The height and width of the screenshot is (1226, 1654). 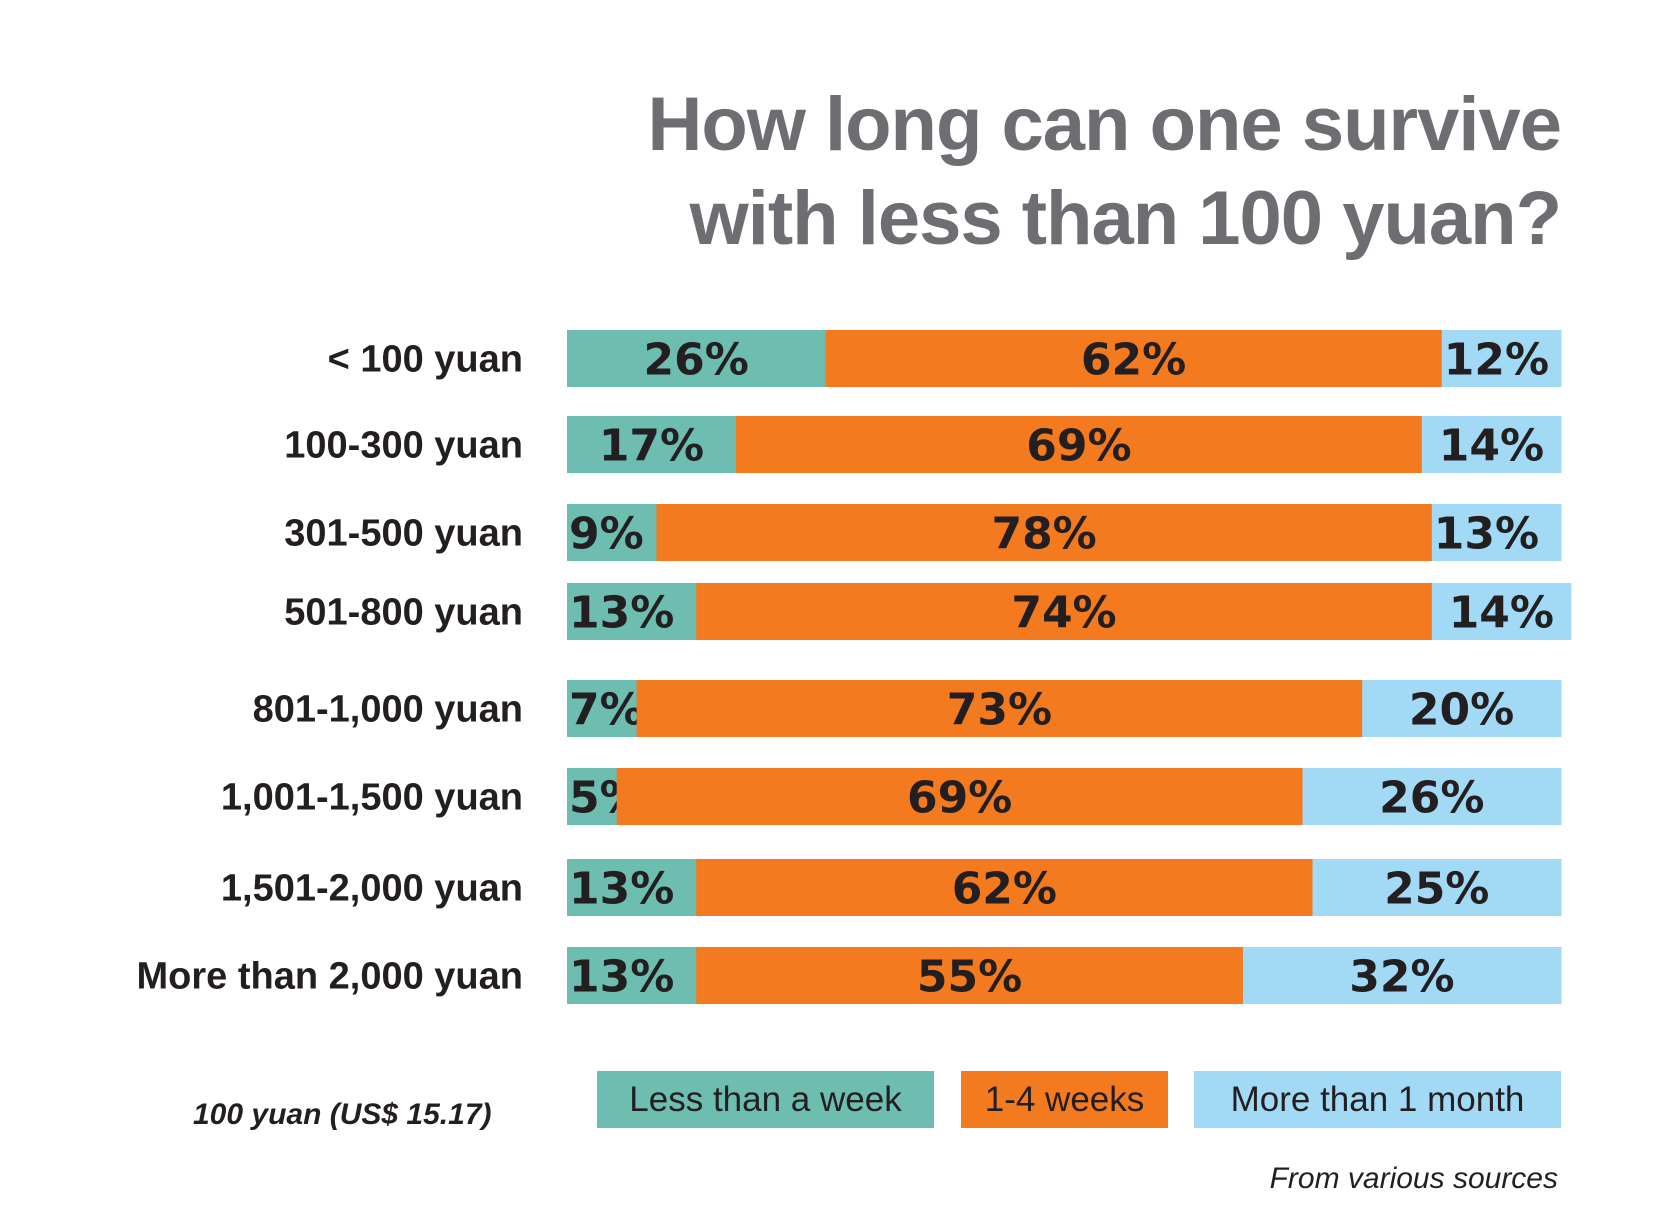 What do you see at coordinates (403, 613) in the screenshot?
I see `category-label-501-800-yuan: 501-800 yuan` at bounding box center [403, 613].